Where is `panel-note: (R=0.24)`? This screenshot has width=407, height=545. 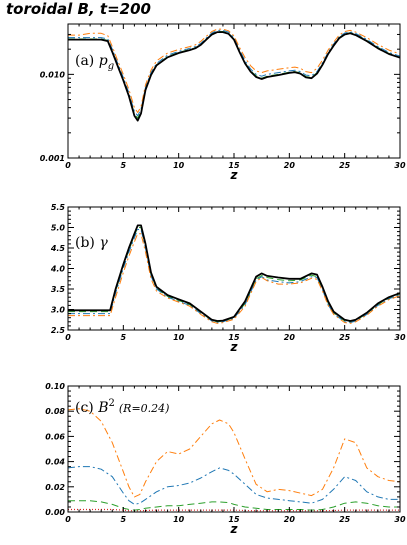
panel-note: (R=0.24) is located at coordinates (144, 408).